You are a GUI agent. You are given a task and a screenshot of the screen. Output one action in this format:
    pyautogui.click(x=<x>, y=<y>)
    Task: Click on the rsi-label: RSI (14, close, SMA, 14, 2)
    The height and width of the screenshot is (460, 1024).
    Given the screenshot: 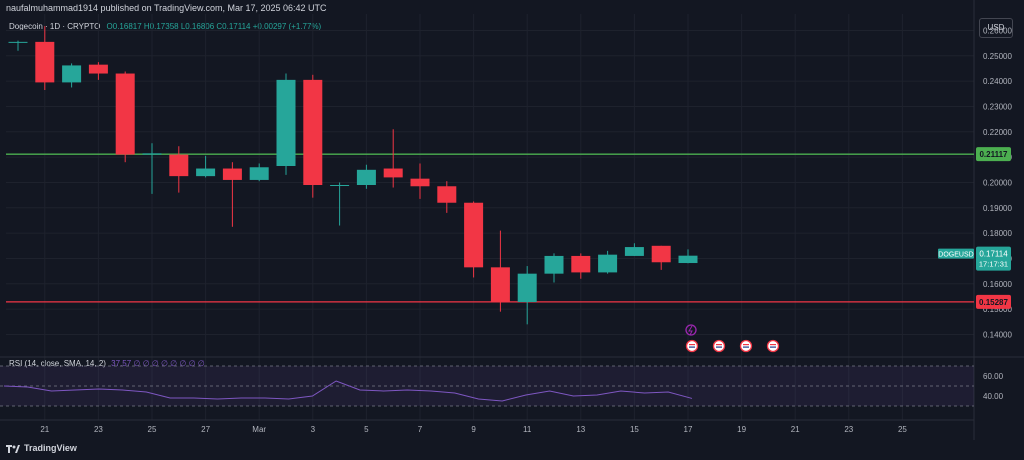 What is the action you would take?
    pyautogui.click(x=57, y=363)
    